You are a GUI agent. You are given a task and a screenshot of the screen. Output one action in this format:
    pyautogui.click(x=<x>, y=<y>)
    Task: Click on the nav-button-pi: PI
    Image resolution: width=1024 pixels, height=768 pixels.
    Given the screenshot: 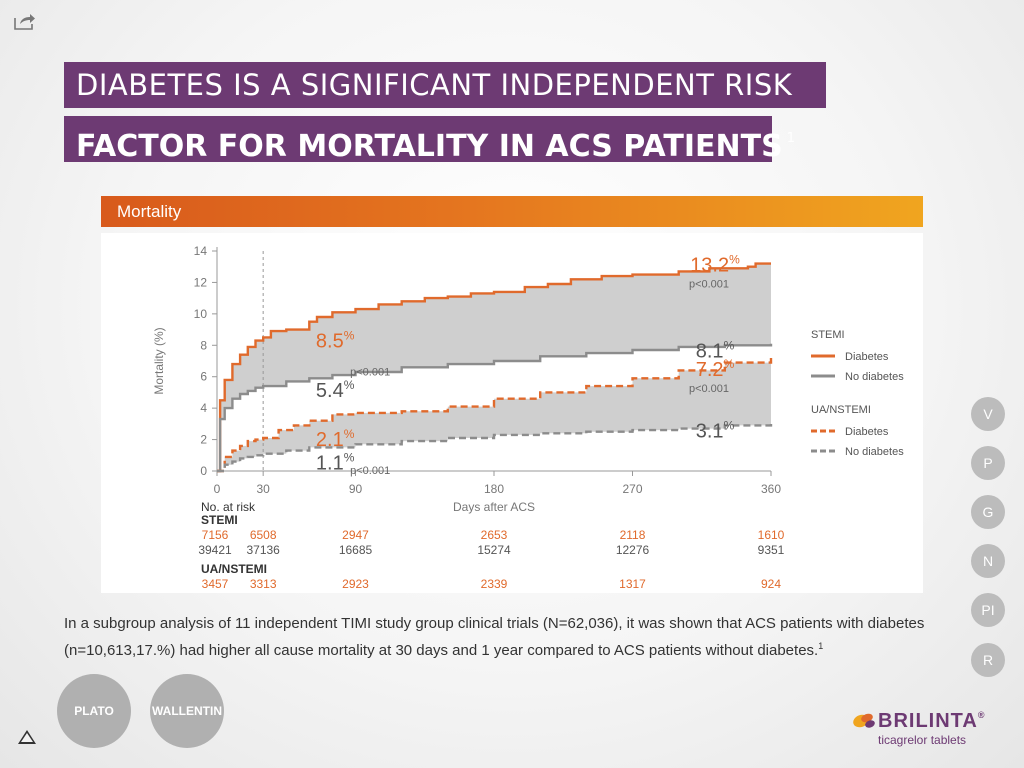 What is the action you would take?
    pyautogui.click(x=988, y=610)
    